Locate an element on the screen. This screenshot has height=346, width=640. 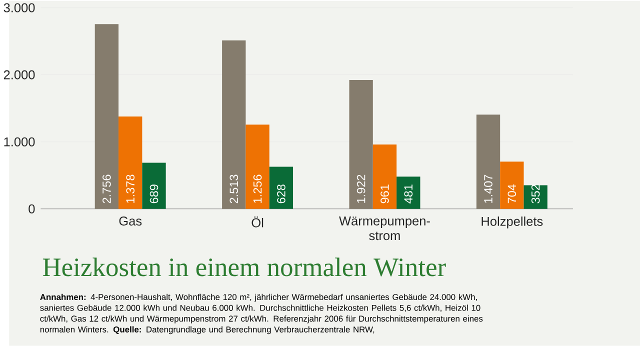
data-label: 961 is located at coordinates (384, 194).